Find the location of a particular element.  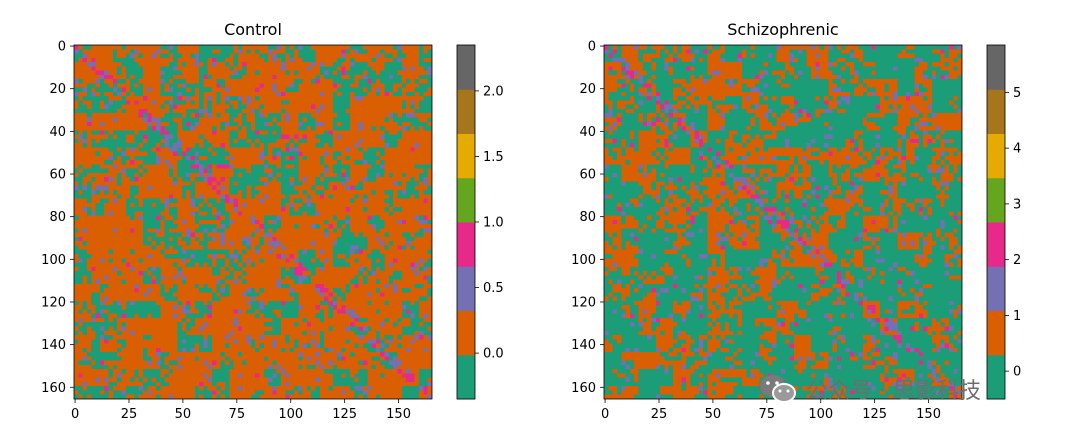

colorbar: 0.0 0.5 1.0 1.5 2.0 is located at coordinates (480, 222).